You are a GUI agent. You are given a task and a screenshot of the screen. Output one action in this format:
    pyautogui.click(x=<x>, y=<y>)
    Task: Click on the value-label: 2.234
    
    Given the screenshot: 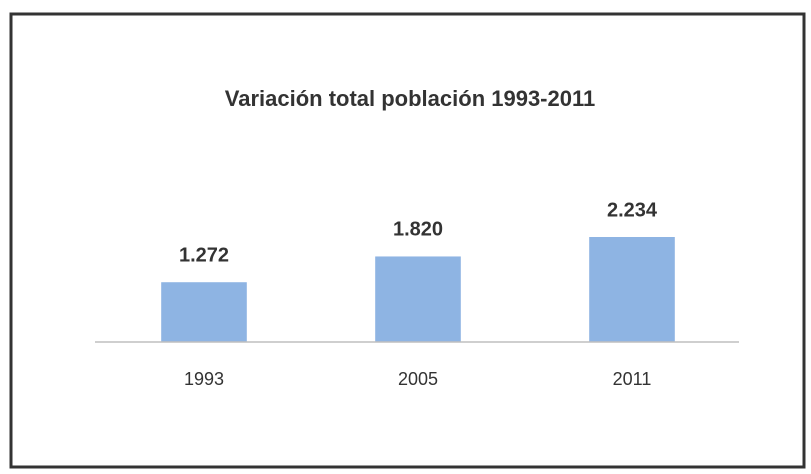 What is the action you would take?
    pyautogui.click(x=632, y=210)
    